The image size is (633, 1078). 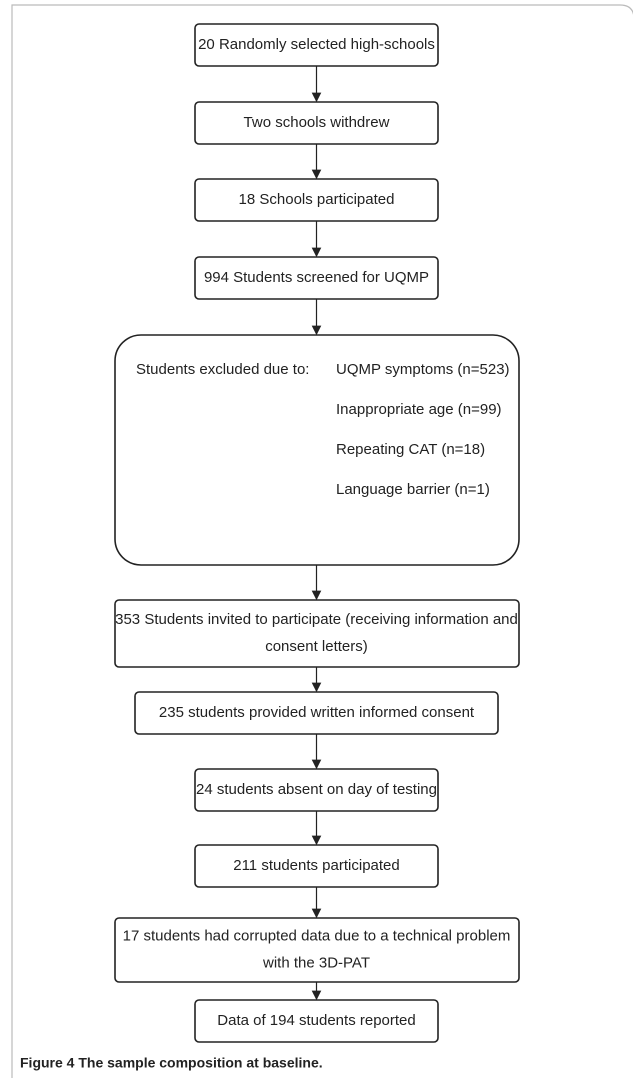 I want to click on node-item: Repeating CAT (n=18), so click(x=410, y=449).